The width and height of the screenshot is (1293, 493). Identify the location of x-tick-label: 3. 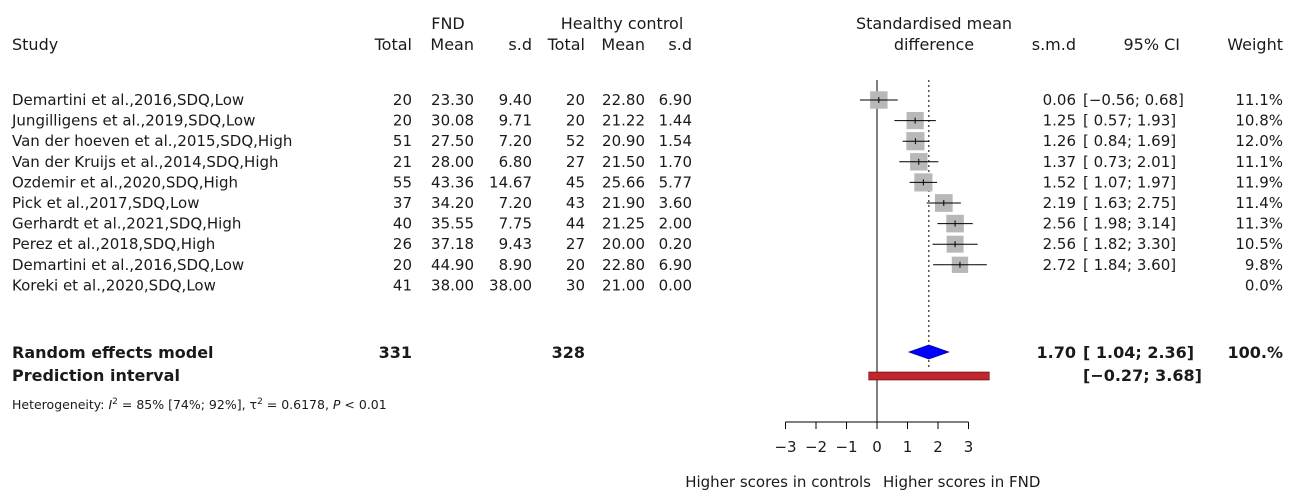
(969, 447).